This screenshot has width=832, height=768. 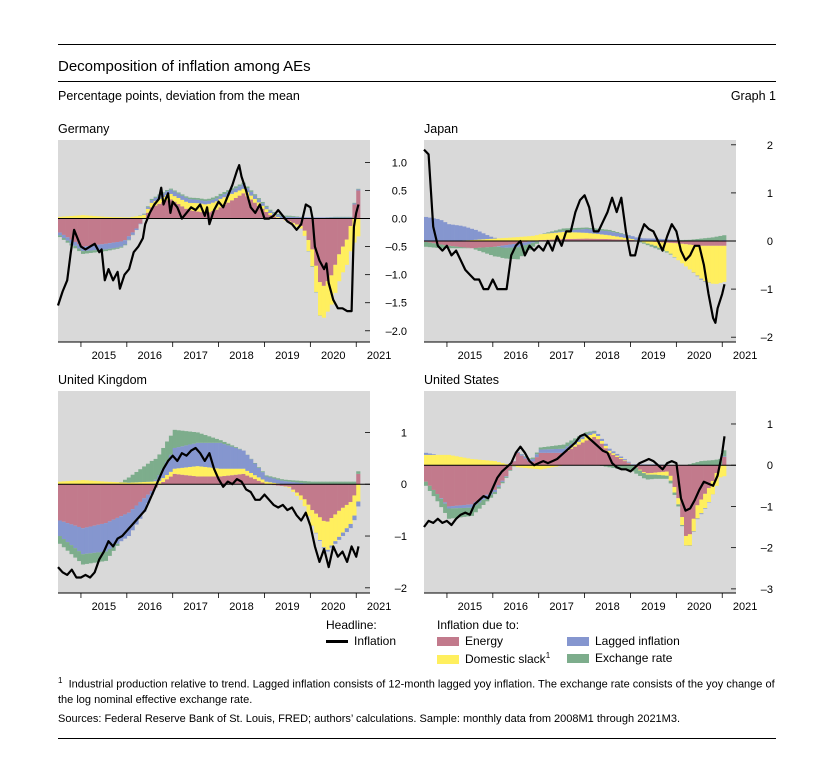 I want to click on y-tick-label: 1, so click(x=404, y=433).